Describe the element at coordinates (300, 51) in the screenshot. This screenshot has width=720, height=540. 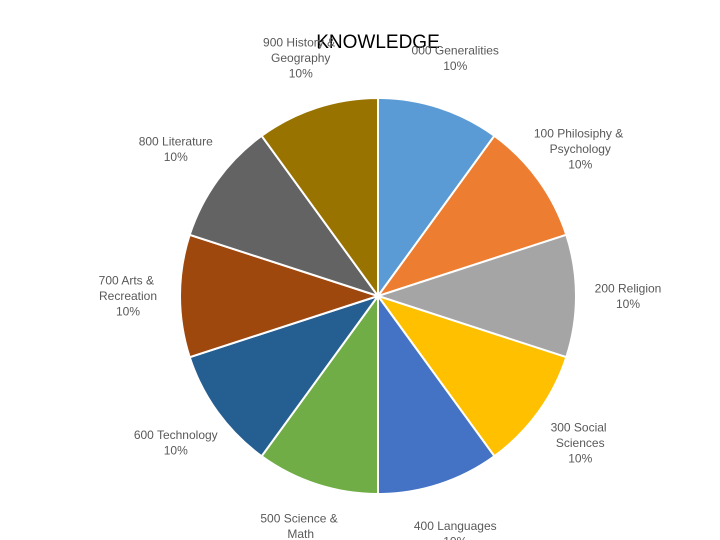
I see `slice-label: 900 History & Geography` at that location.